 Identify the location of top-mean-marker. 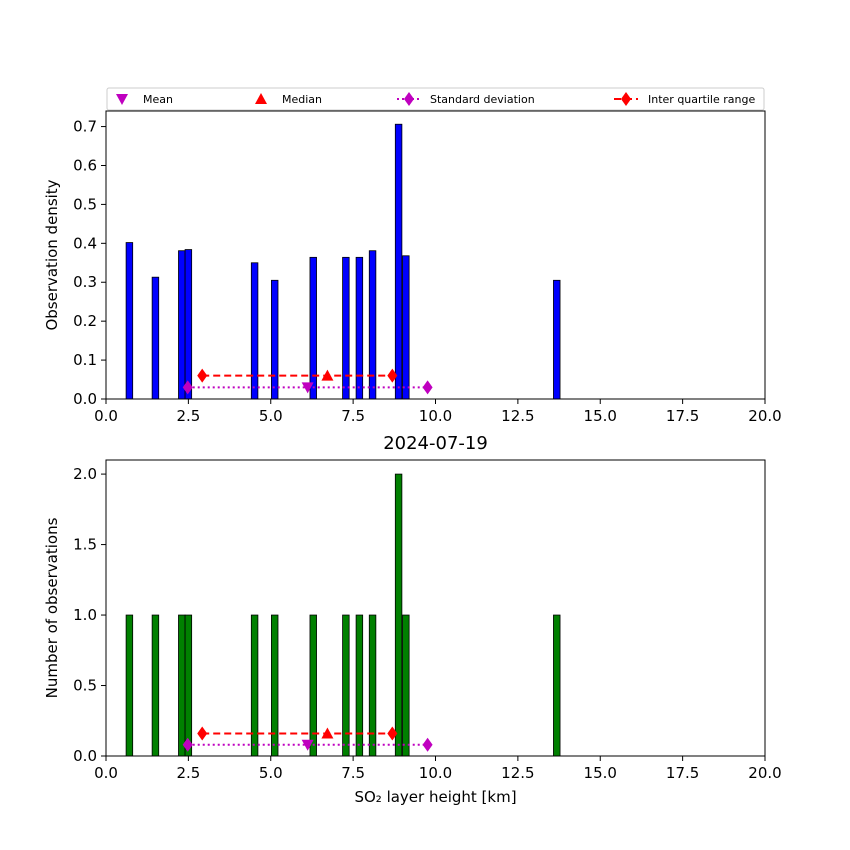
(307, 388).